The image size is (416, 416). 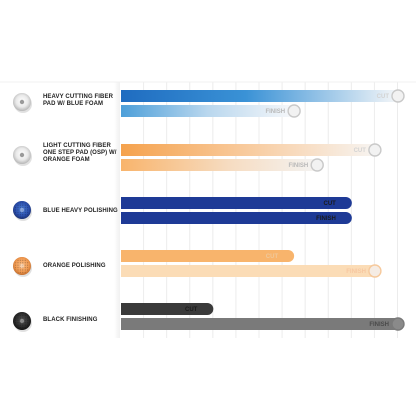 What do you see at coordinates (77, 146) in the screenshot?
I see `pad-label-line: LIGHT CUTTING FIBER` at bounding box center [77, 146].